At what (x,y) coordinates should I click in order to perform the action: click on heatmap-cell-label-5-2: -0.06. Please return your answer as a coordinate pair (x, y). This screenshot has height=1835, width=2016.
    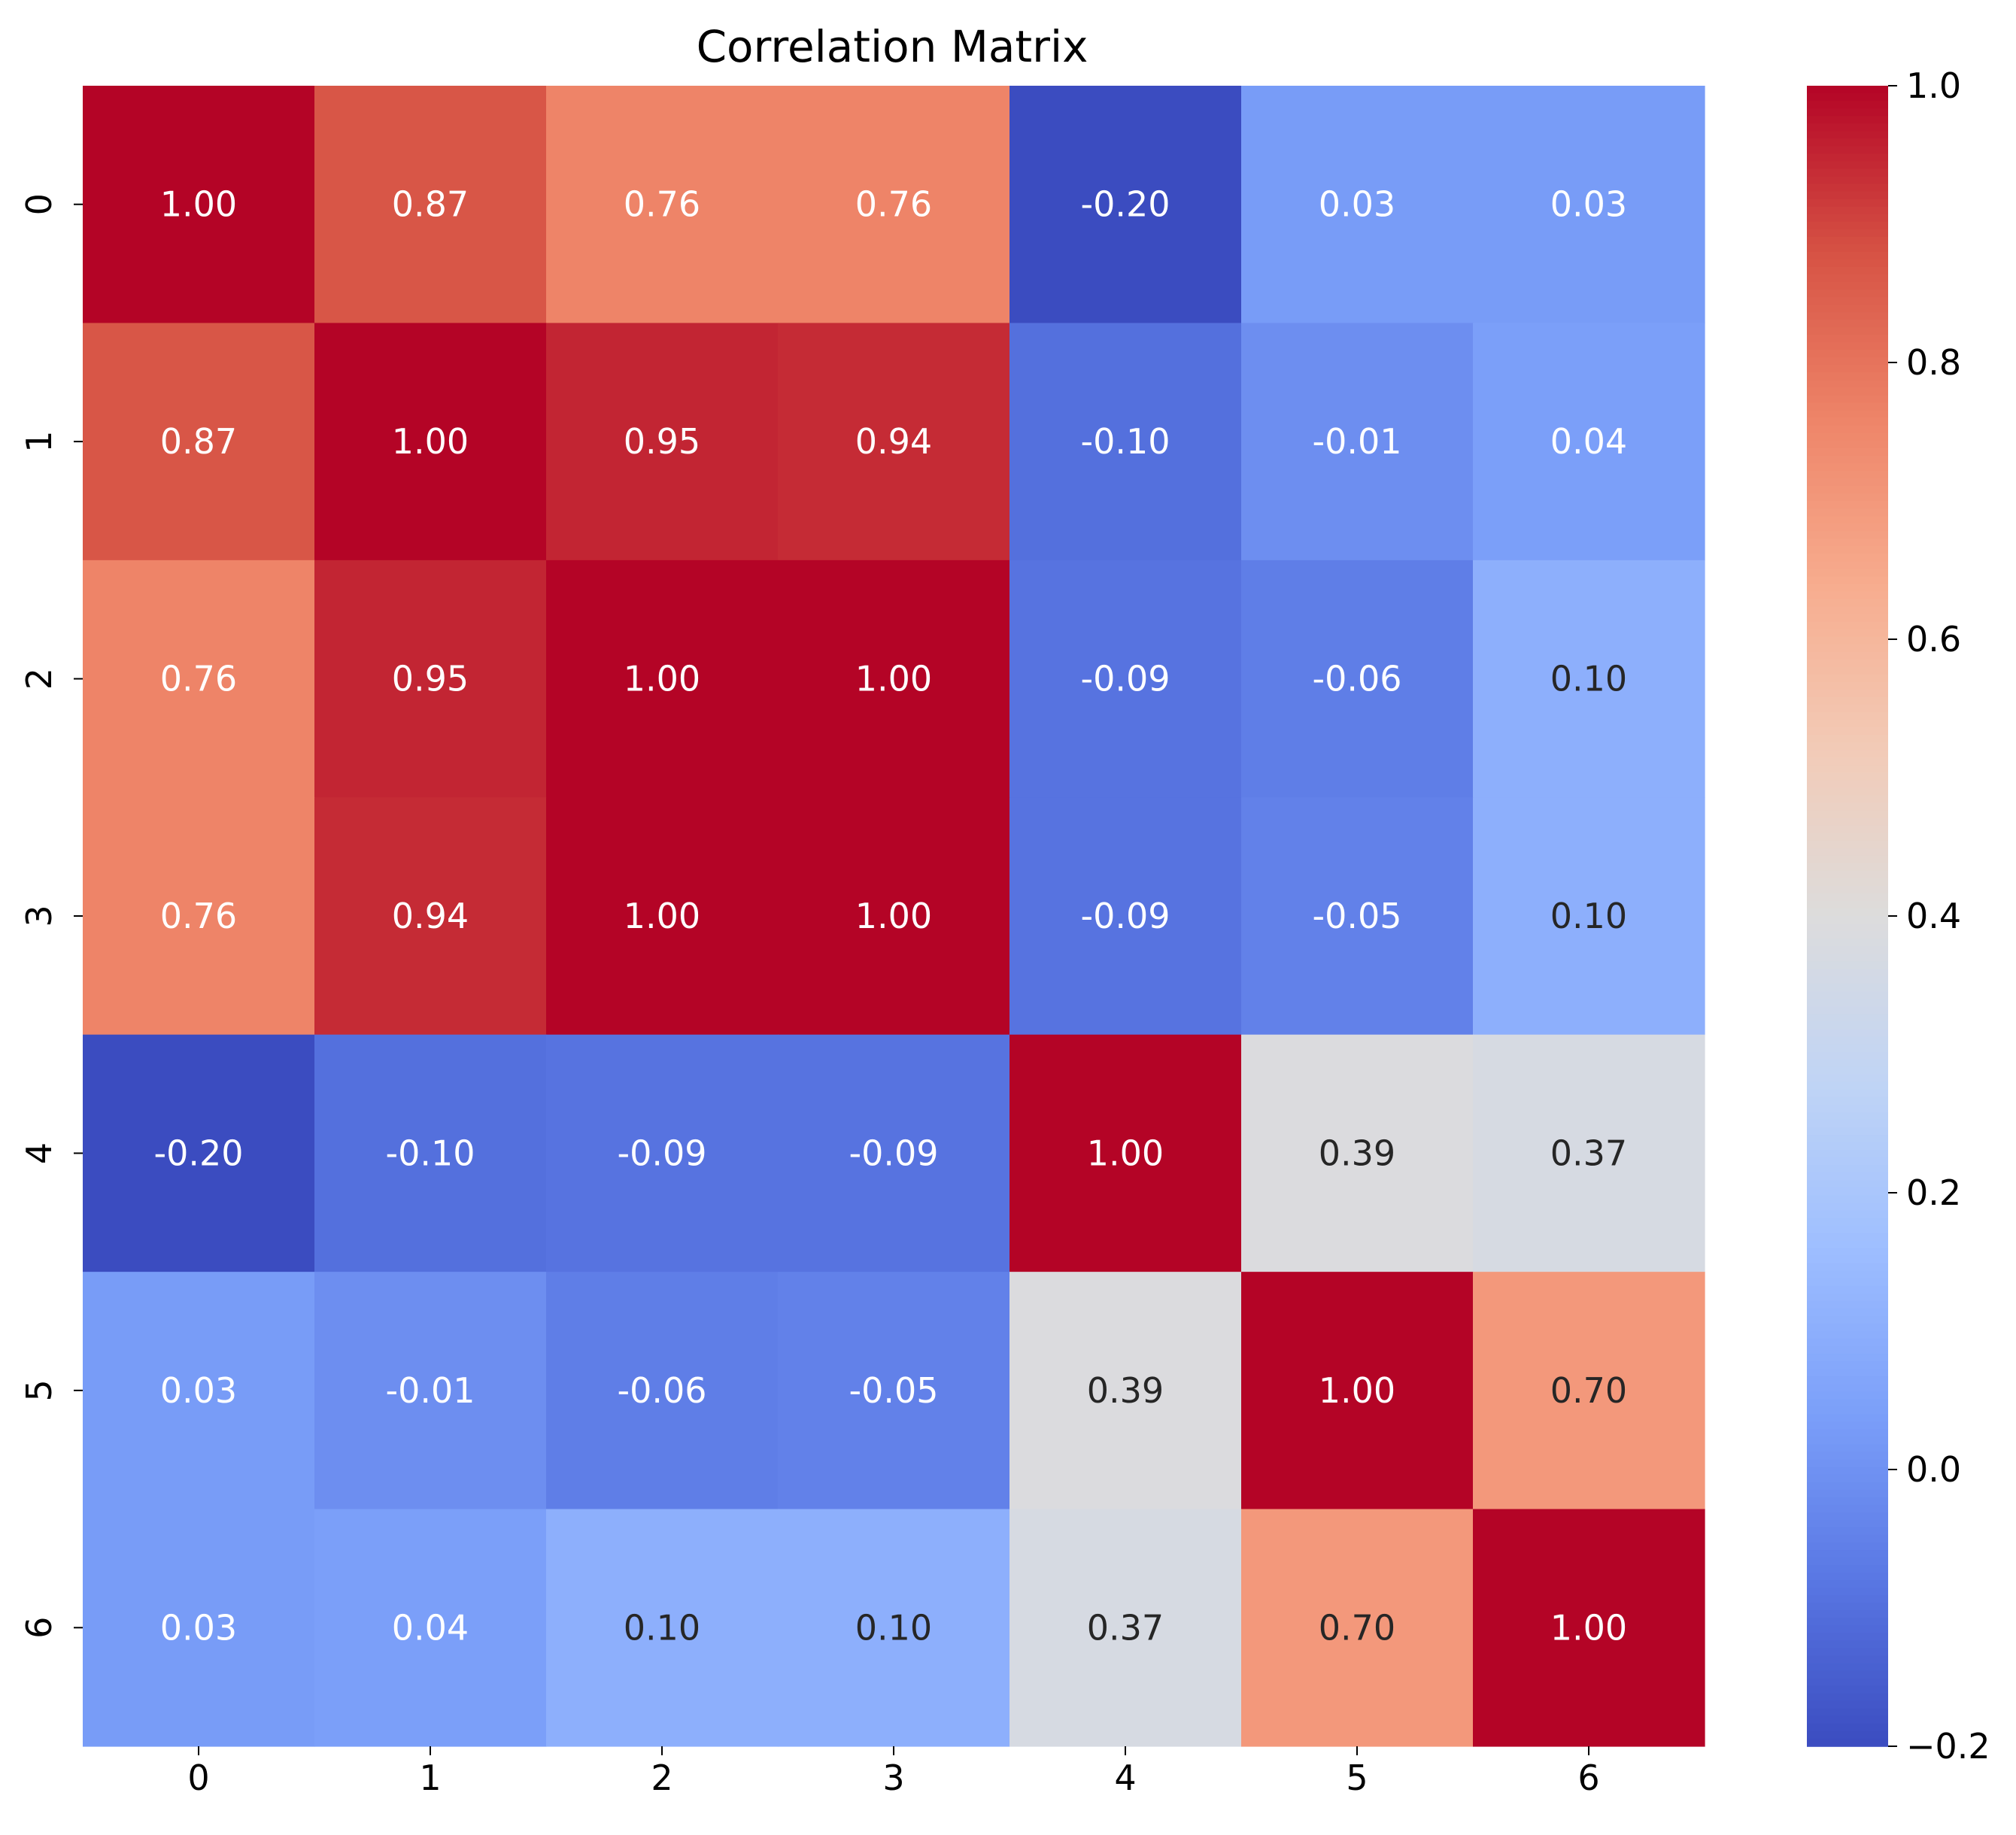
    Looking at the image, I should click on (661, 1390).